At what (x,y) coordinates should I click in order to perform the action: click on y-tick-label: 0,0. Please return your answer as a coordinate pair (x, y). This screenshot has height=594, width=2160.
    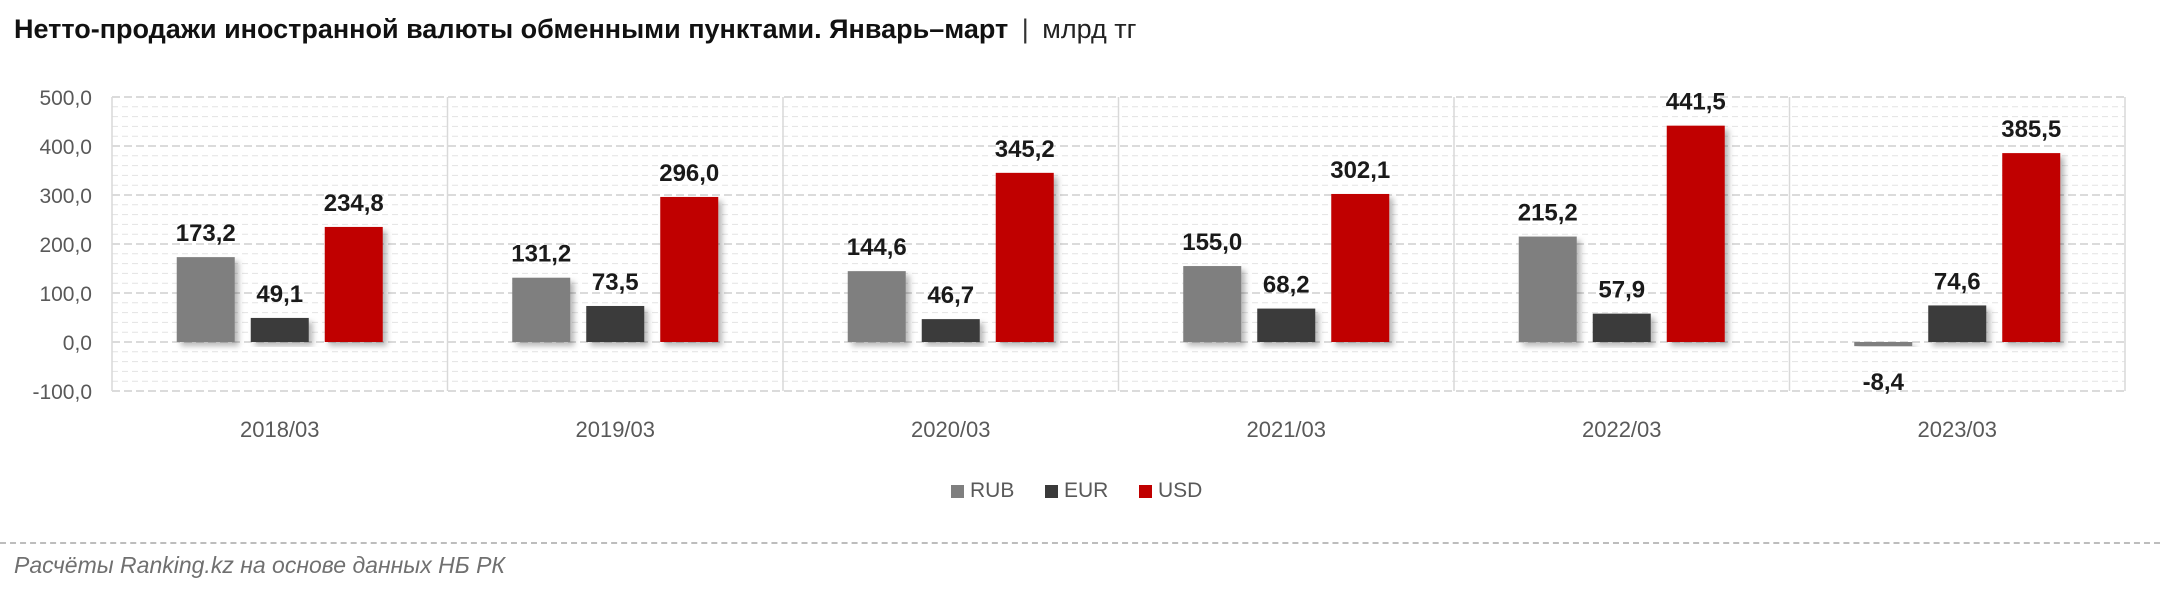
    Looking at the image, I should click on (77, 343).